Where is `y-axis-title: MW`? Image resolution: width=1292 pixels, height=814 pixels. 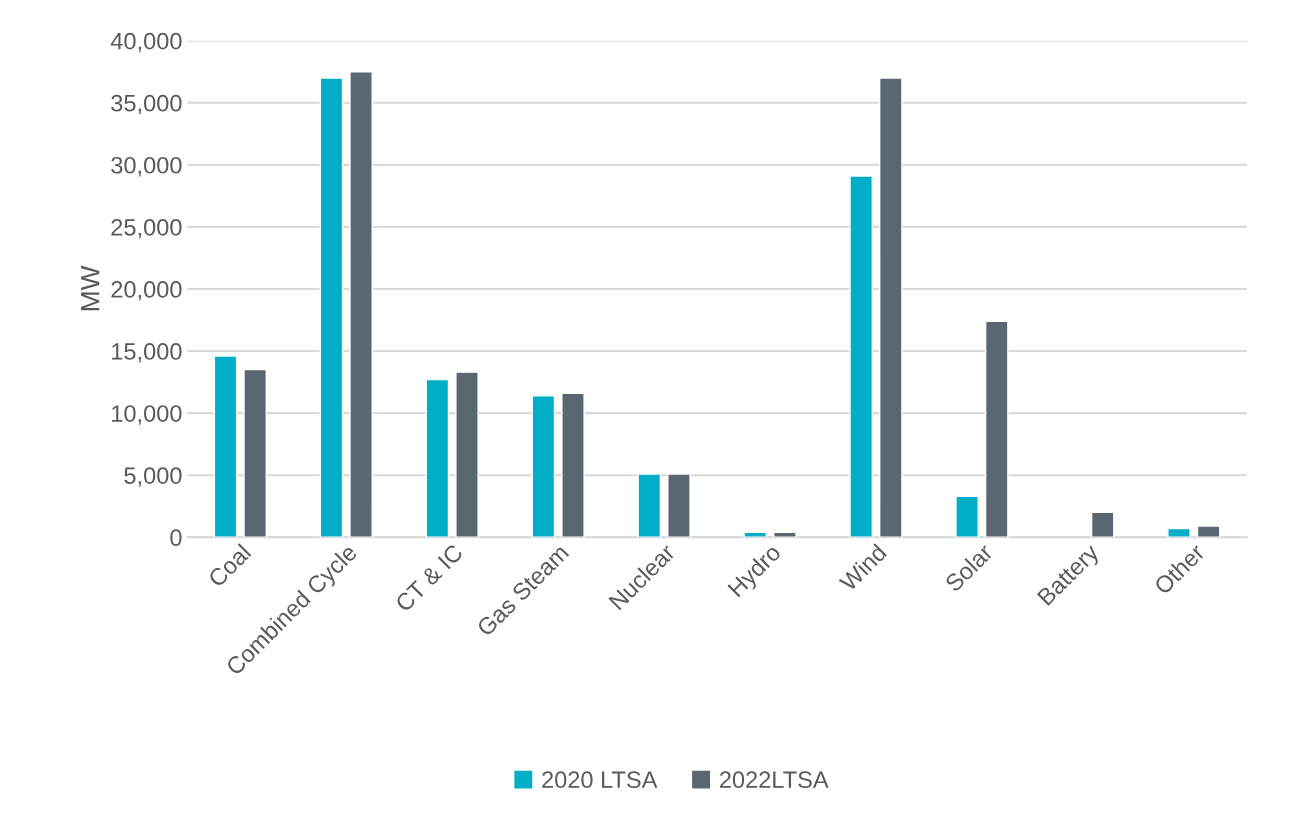 y-axis-title: MW is located at coordinates (90, 288).